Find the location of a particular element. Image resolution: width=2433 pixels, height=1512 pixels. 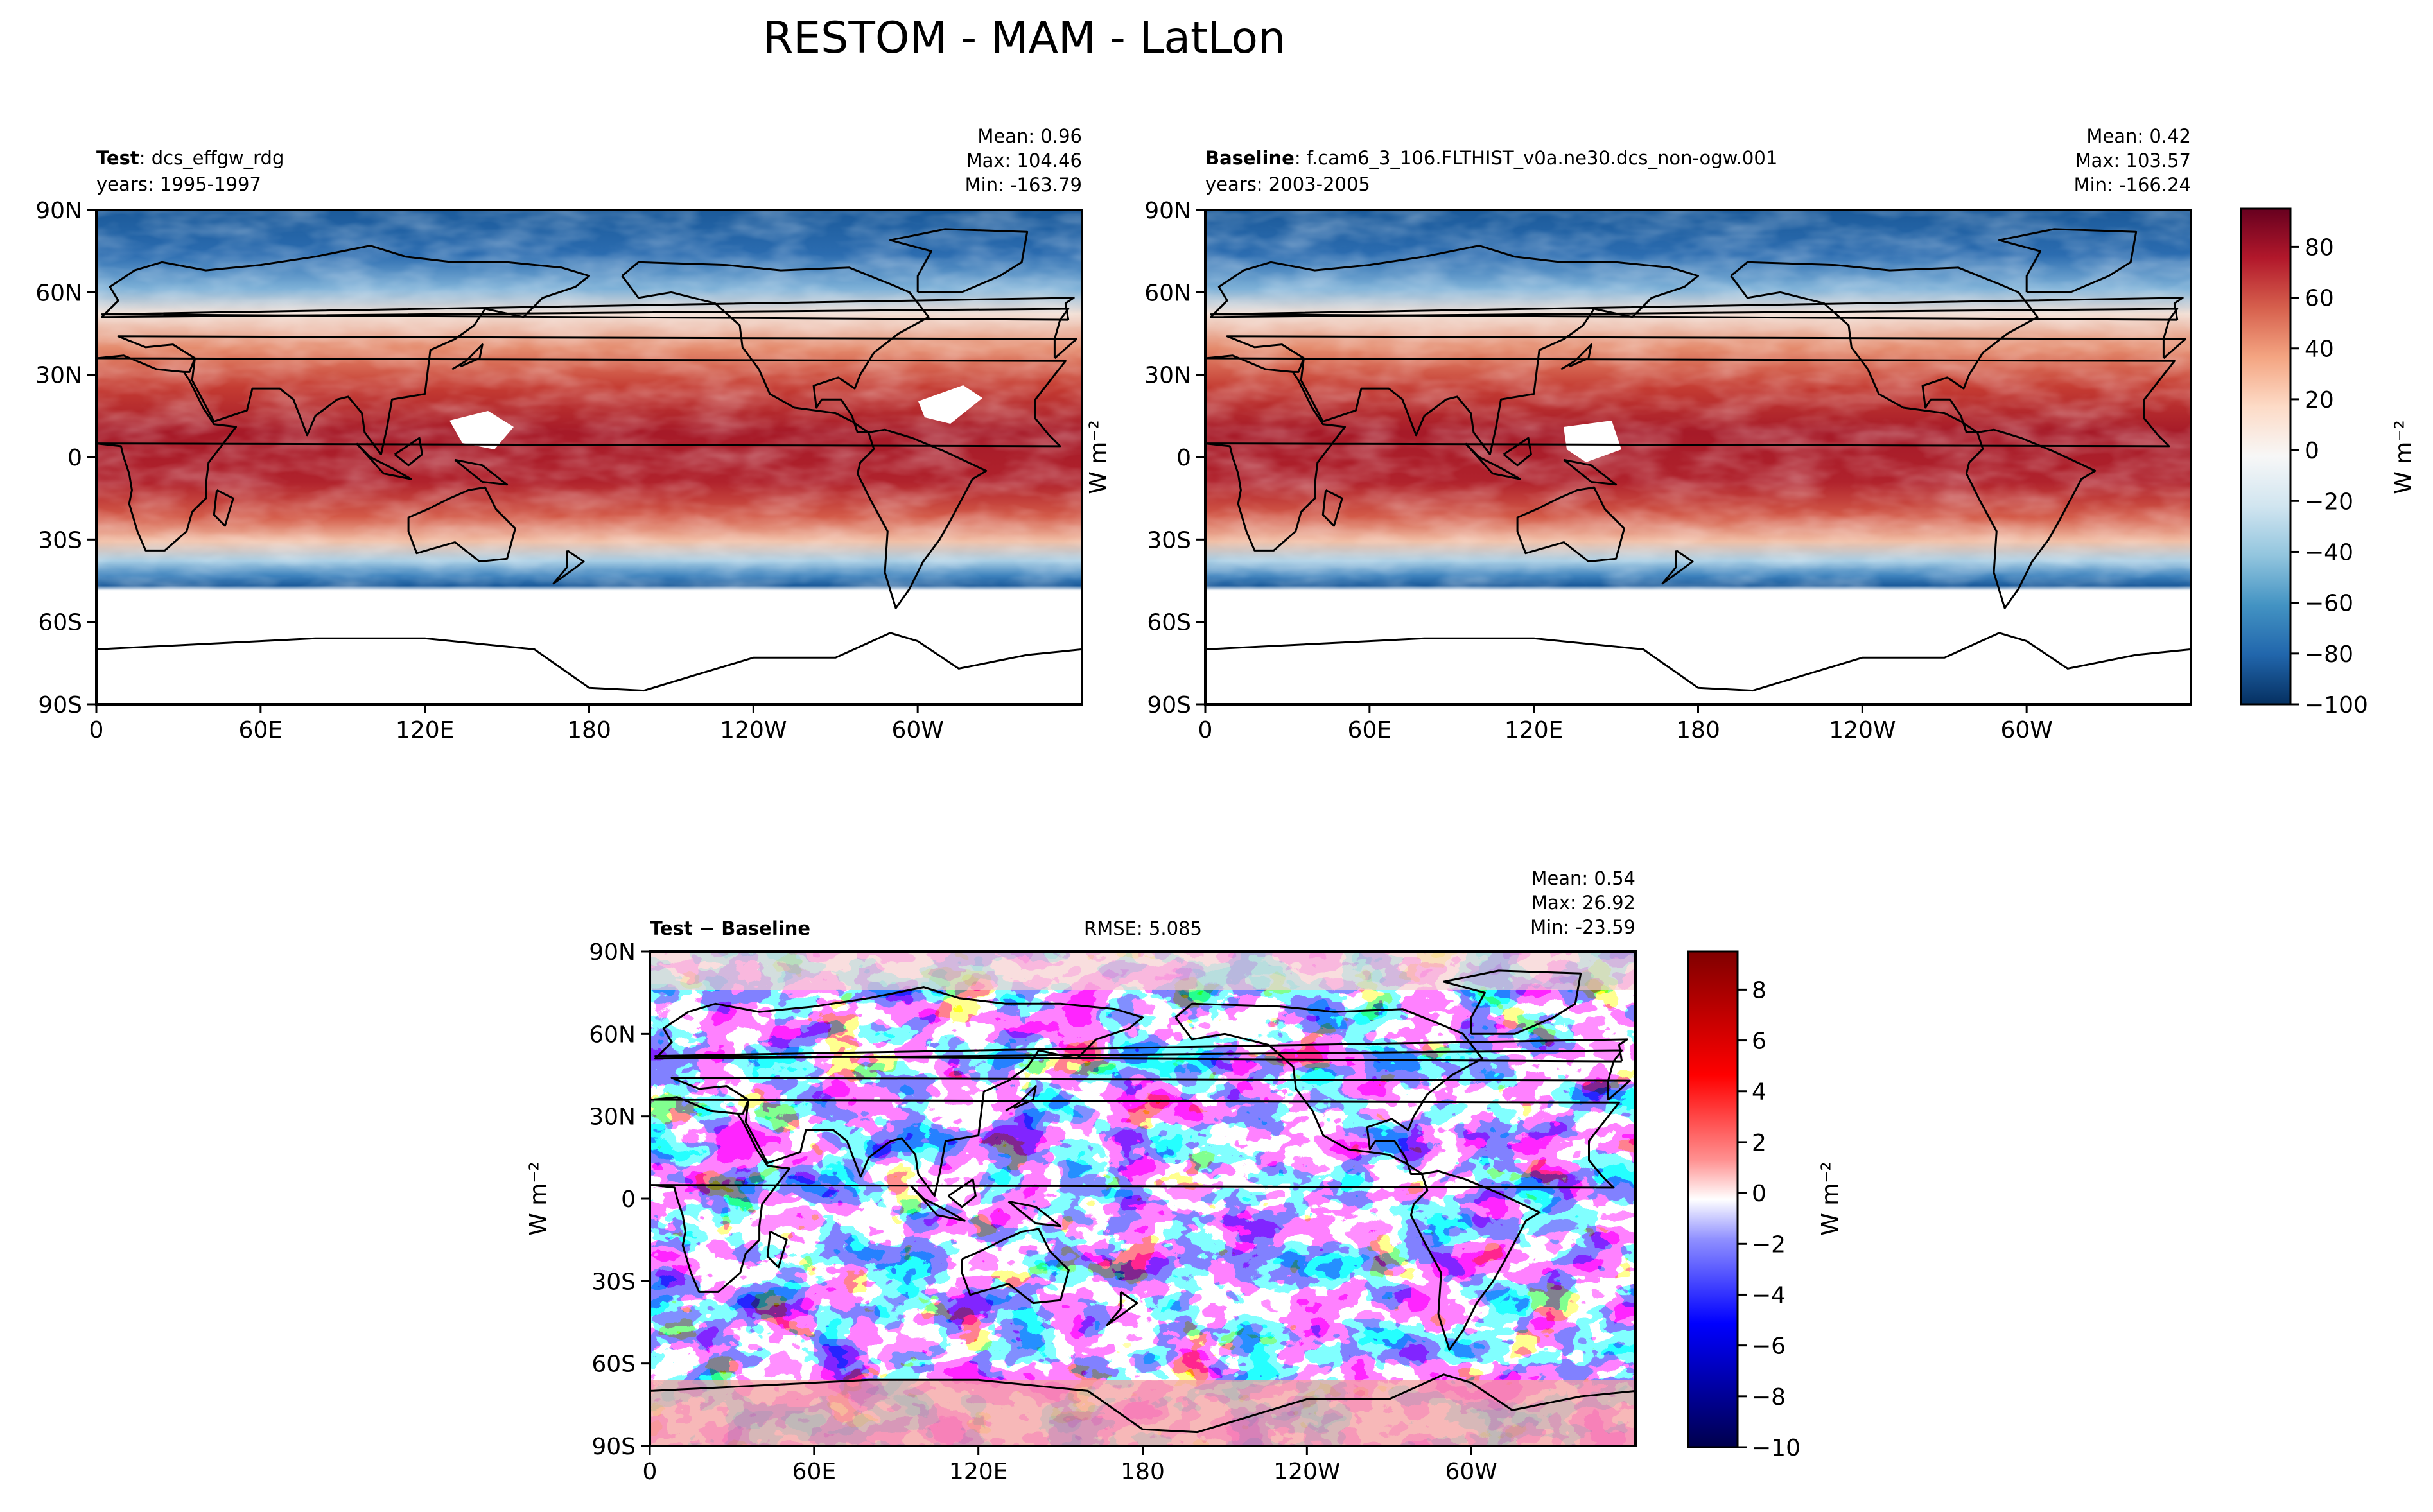

diff-colorbar-scale is located at coordinates (1713, 1199).